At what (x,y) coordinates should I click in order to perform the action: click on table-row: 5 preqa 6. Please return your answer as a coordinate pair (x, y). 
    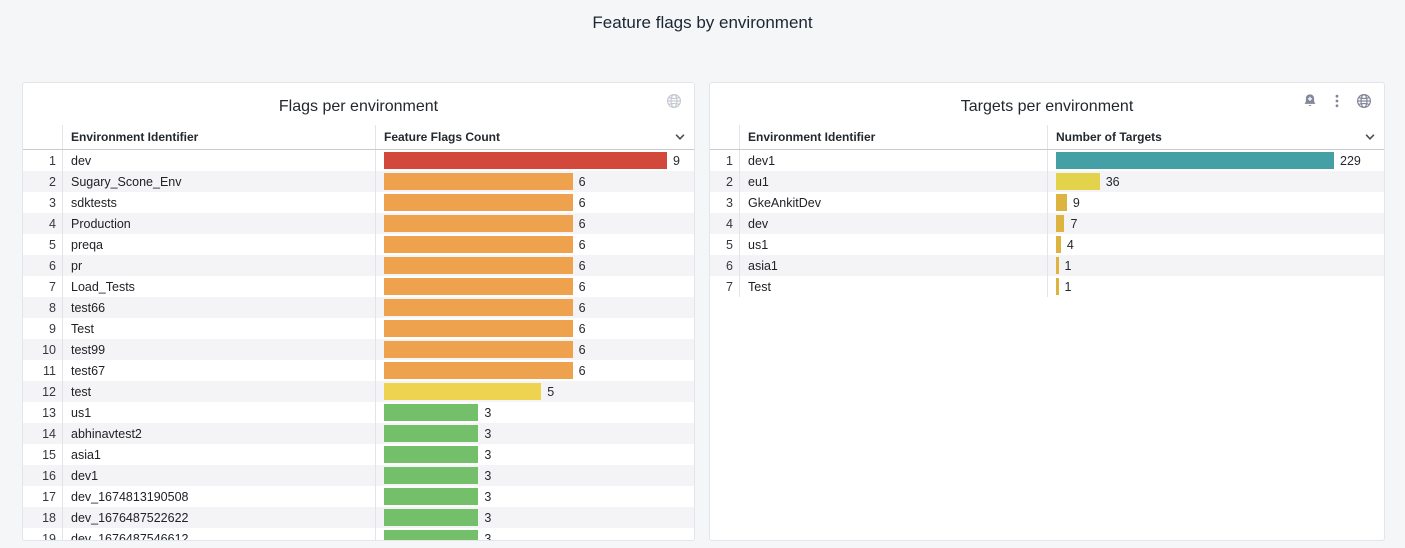
    Looking at the image, I should click on (358, 244).